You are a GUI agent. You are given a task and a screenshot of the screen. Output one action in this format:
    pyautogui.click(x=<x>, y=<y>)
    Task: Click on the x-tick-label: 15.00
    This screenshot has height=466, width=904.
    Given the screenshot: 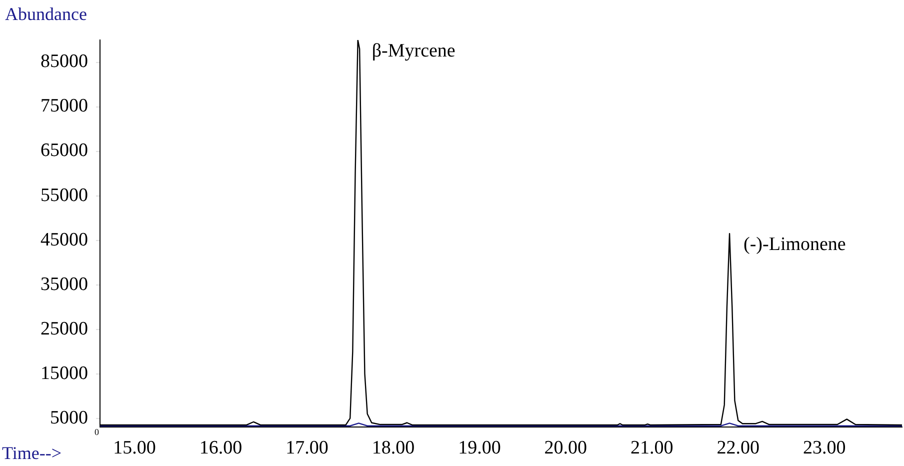 What is the action you would take?
    pyautogui.click(x=134, y=448)
    